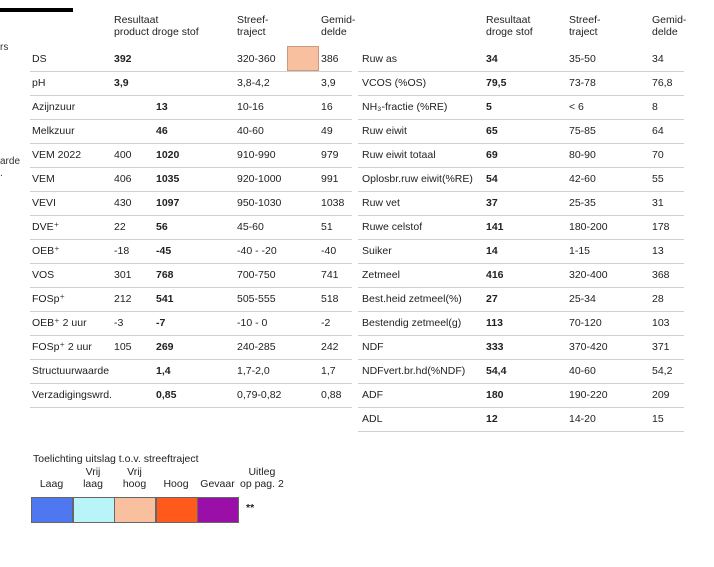 The width and height of the screenshot is (714, 567). Describe the element at coordinates (218, 510) in the screenshot. I see `legend-color-box` at that location.